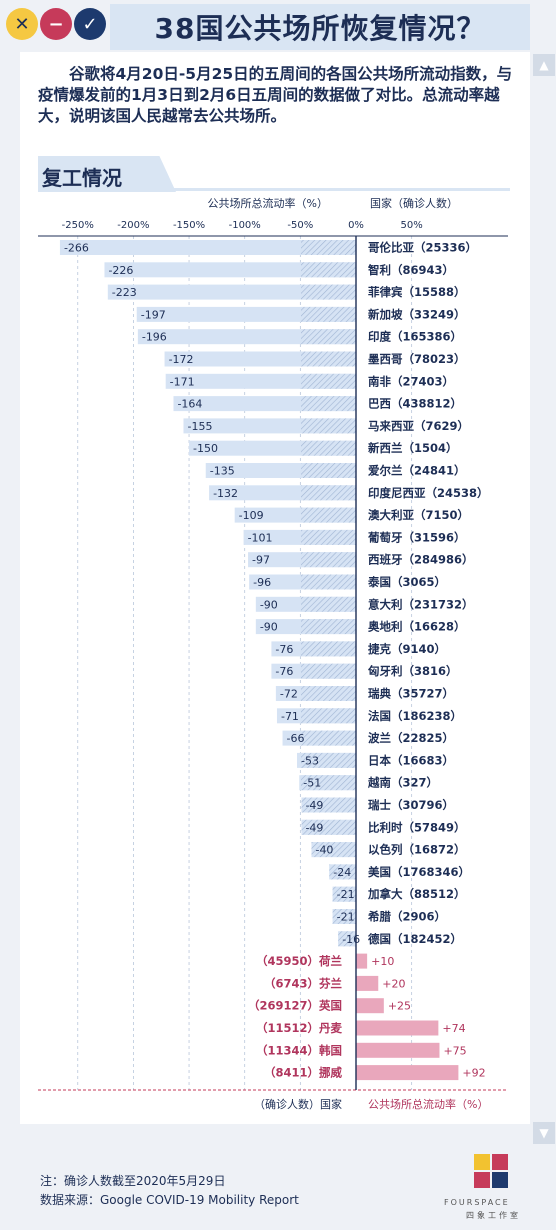 The height and width of the screenshot is (1230, 556). I want to click on data-label: -16, so click(351, 939).